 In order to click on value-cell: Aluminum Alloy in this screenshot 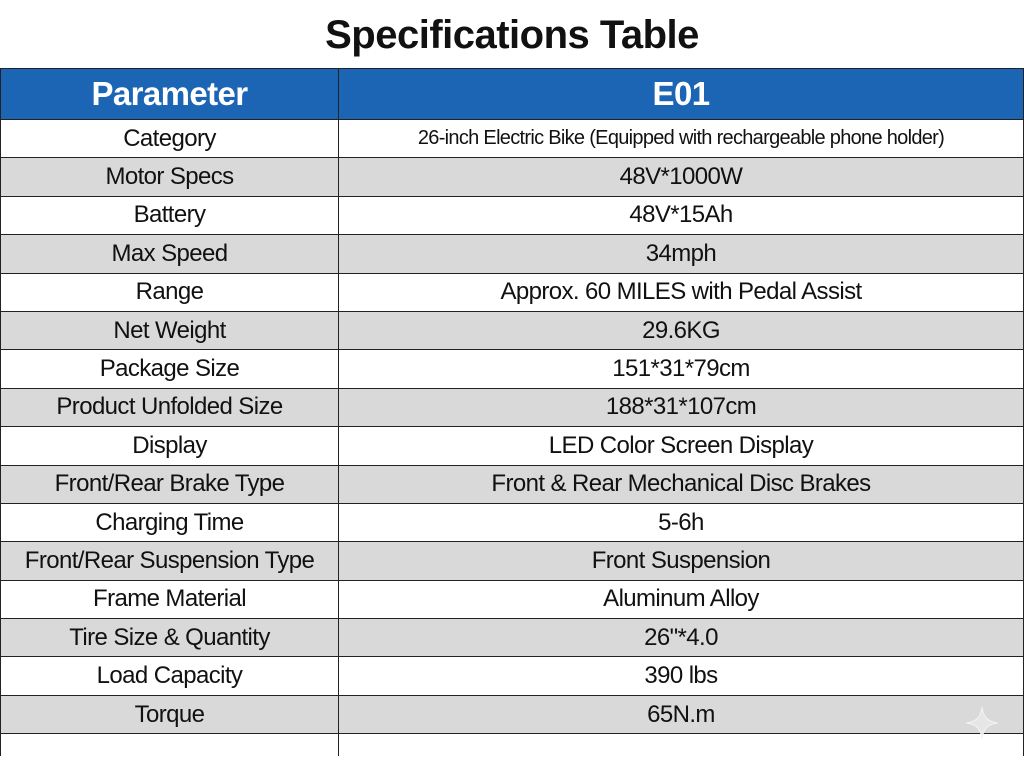, I will do `click(681, 599)`.